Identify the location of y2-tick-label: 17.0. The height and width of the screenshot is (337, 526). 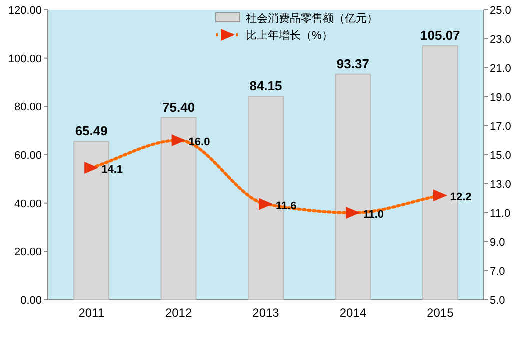
(501, 127).